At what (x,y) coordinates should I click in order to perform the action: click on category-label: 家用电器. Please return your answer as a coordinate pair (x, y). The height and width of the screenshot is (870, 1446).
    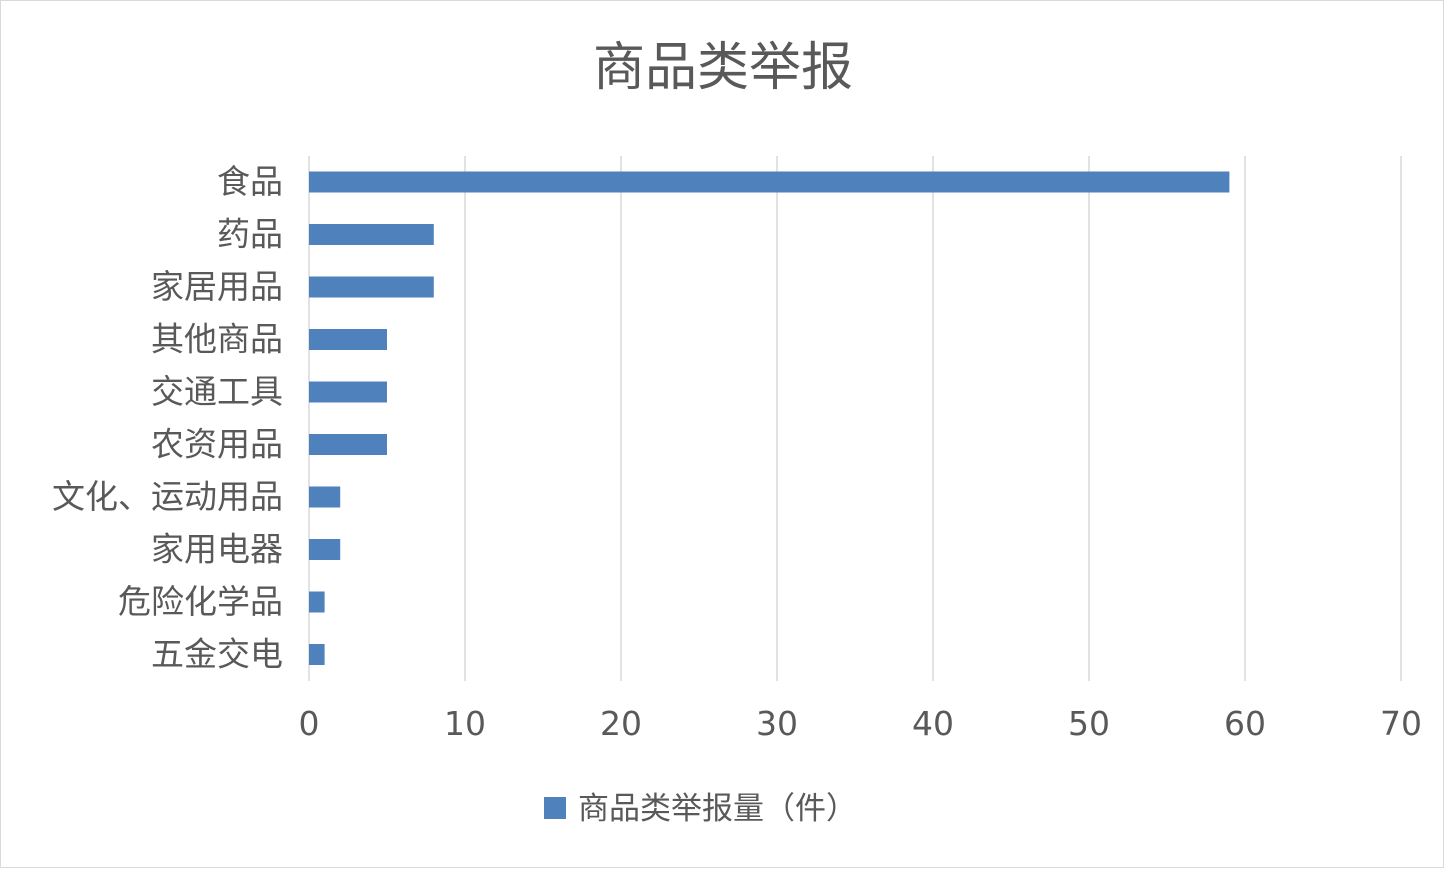
    Looking at the image, I should click on (217, 549).